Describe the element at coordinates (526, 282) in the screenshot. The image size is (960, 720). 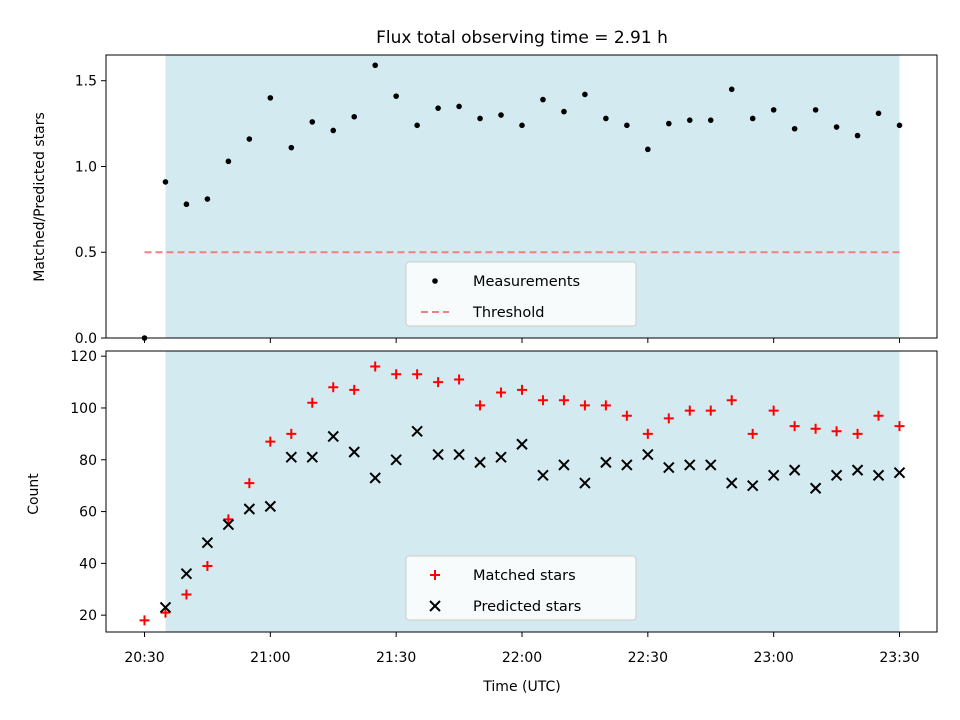
I see `legend-label-top-0: Measurements` at that location.